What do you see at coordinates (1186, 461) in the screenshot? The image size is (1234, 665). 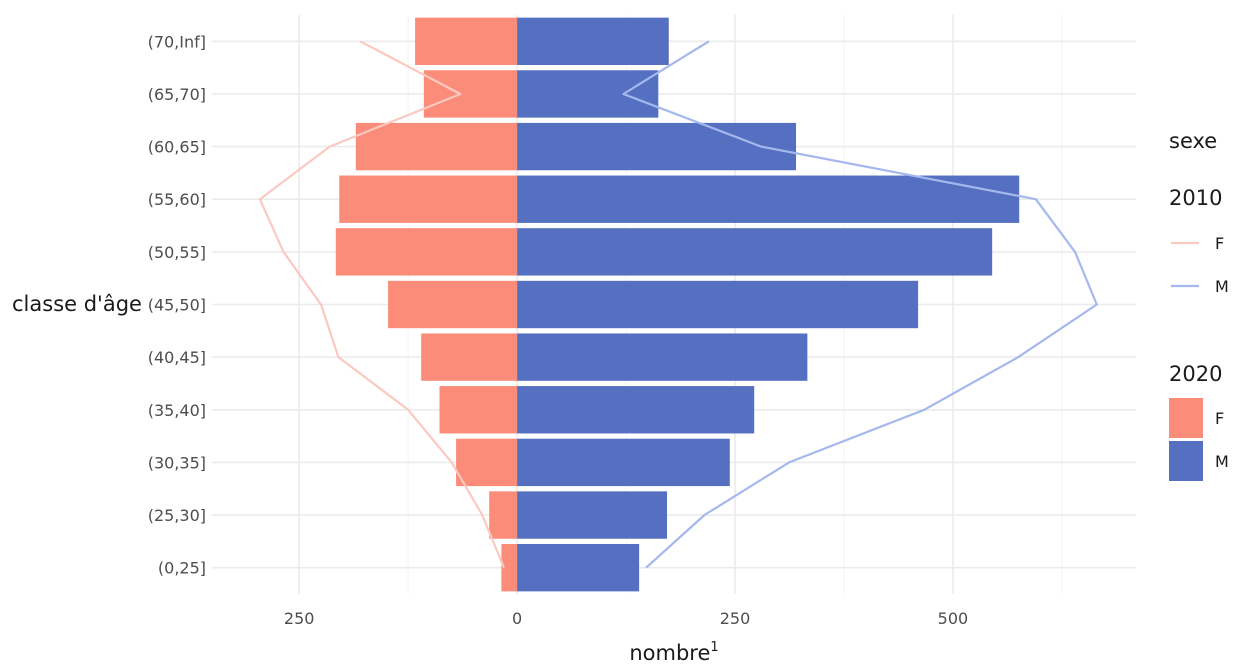 I see `legend-swatch-2020-m` at bounding box center [1186, 461].